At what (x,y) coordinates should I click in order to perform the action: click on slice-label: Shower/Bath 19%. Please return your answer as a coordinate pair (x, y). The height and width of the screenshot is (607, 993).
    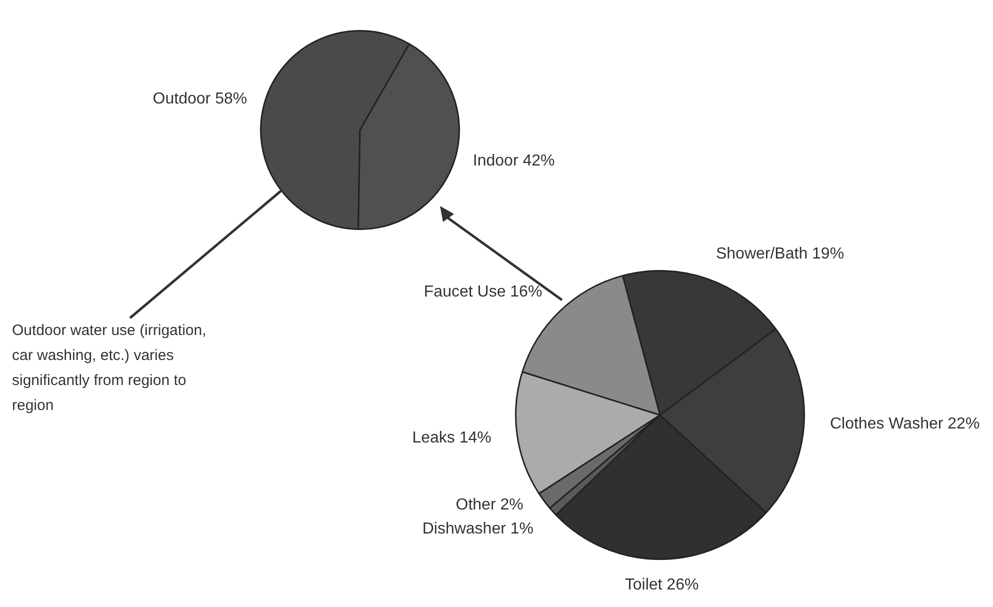
    Looking at the image, I should click on (780, 254).